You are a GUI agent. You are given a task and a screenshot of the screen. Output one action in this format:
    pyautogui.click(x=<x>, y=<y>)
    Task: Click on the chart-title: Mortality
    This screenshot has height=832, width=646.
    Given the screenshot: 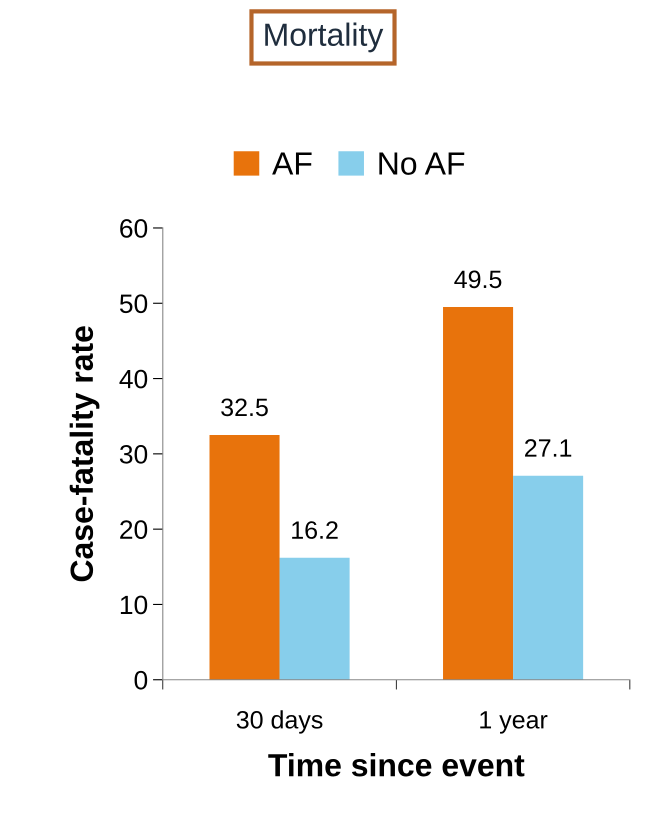 What is the action you would take?
    pyautogui.click(x=324, y=37)
    